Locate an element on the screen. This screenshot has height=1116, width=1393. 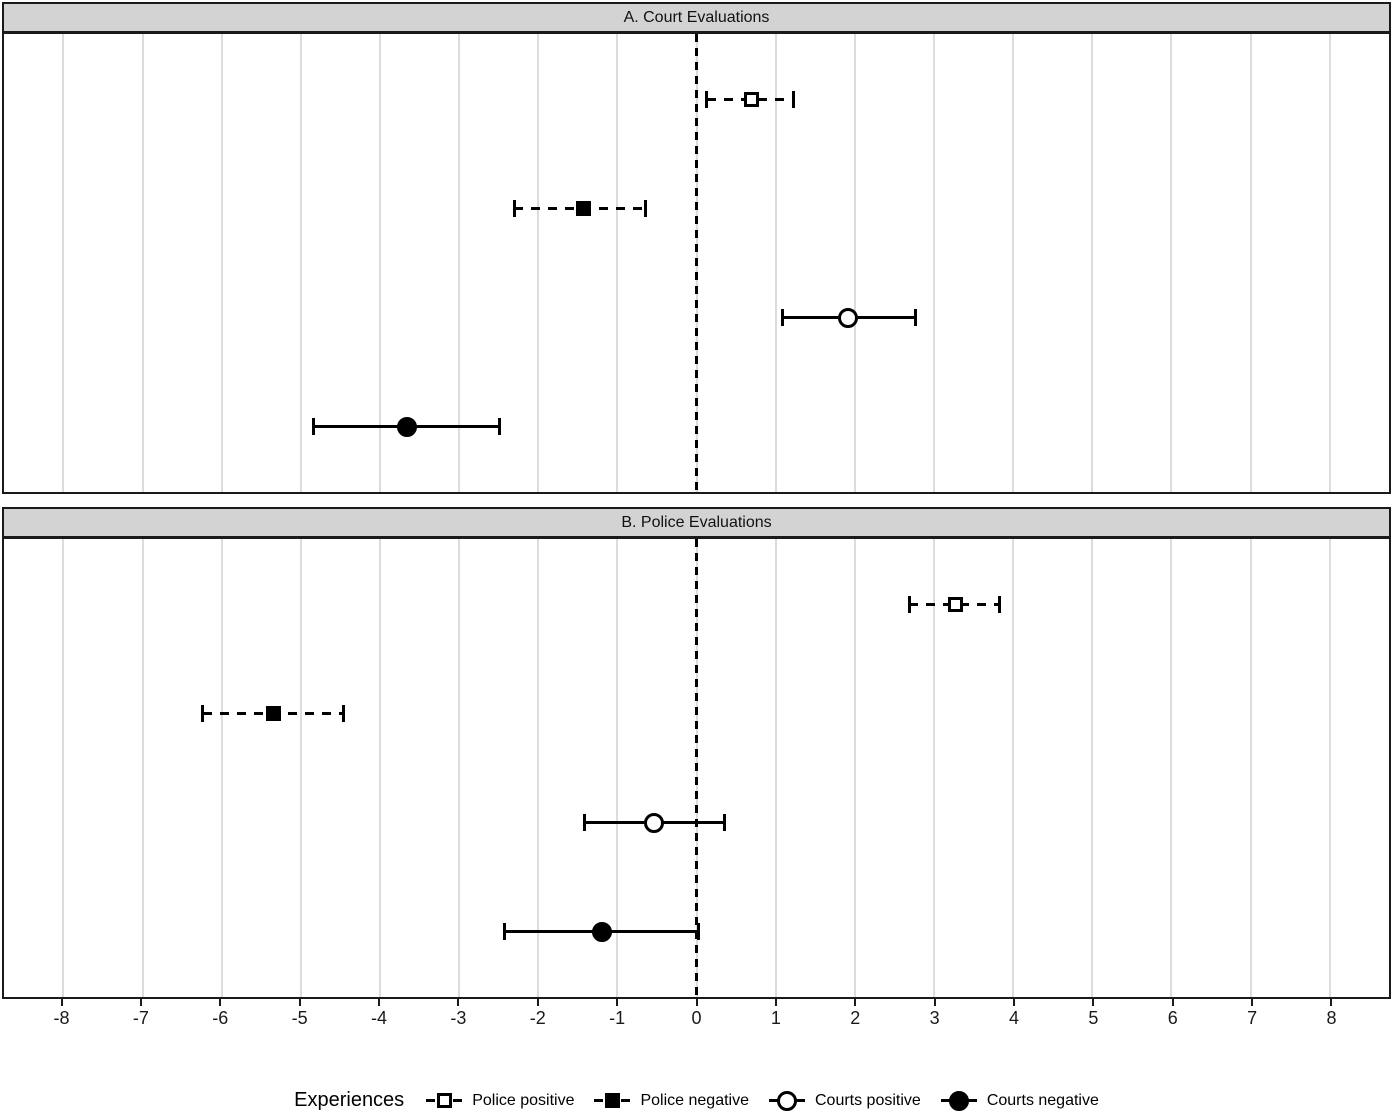
legend-title: Experiences is located at coordinates (349, 1100).